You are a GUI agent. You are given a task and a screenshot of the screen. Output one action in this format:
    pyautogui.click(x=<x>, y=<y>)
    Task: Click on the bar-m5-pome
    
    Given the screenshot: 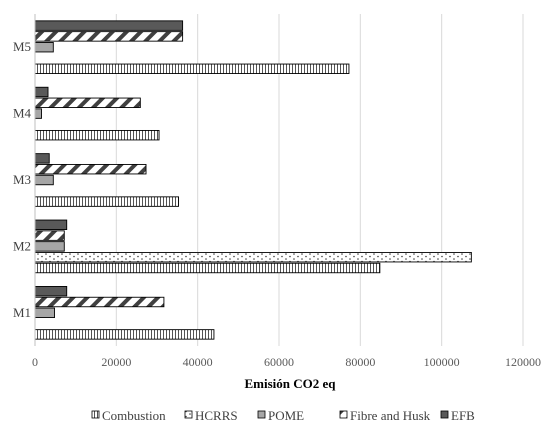 What is the action you would take?
    pyautogui.click(x=44, y=47)
    